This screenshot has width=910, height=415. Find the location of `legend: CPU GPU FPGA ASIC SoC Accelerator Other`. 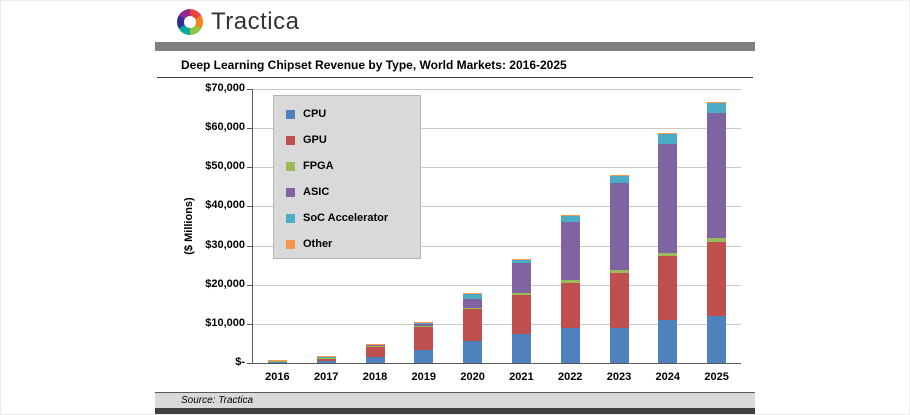

legend: CPU GPU FPGA ASIC SoC Accelerator Other is located at coordinates (347, 177).